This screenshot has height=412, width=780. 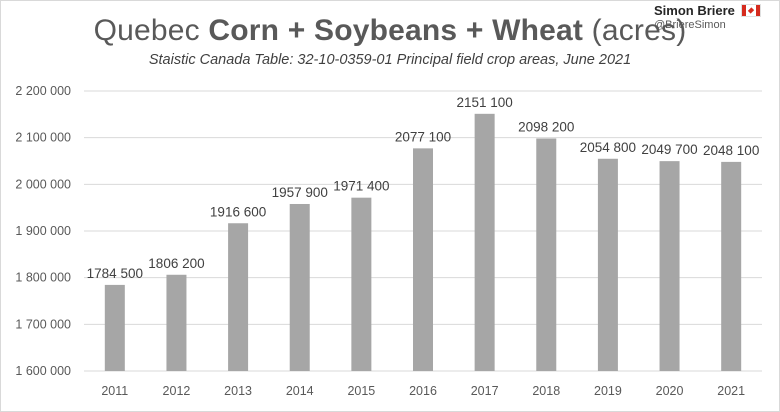 What do you see at coordinates (43, 91) in the screenshot?
I see `y-tick-label: 2 200 000` at bounding box center [43, 91].